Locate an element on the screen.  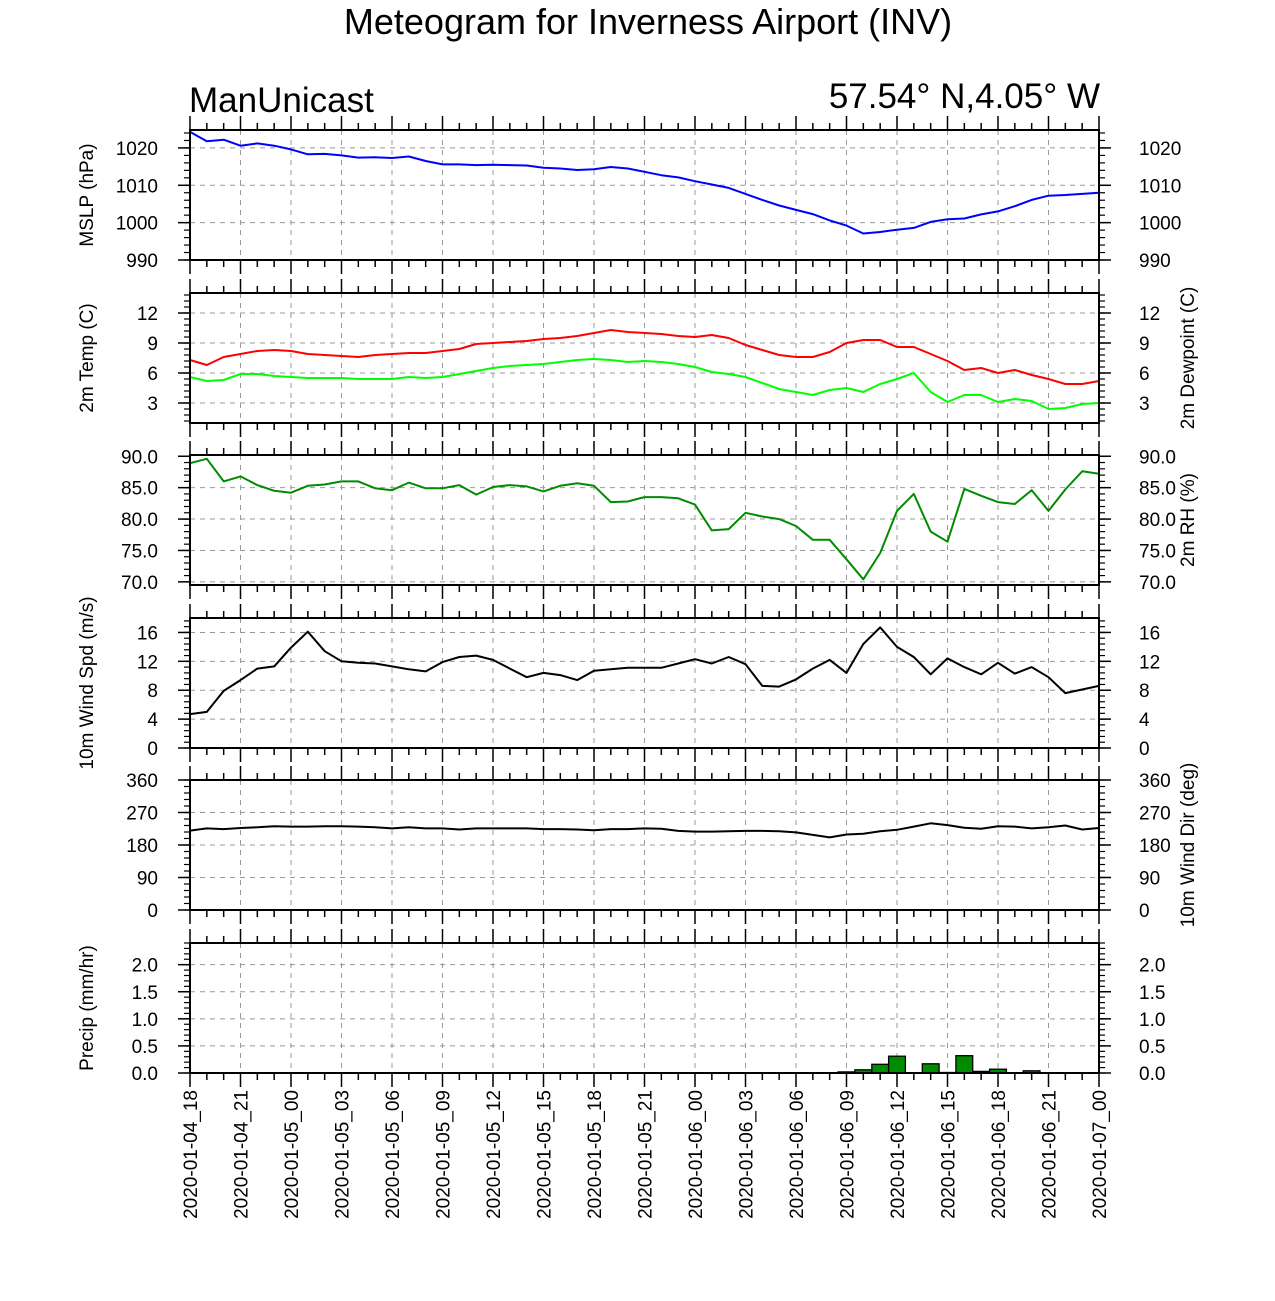
y-tick-label-right: 9 is located at coordinates (1144, 344).